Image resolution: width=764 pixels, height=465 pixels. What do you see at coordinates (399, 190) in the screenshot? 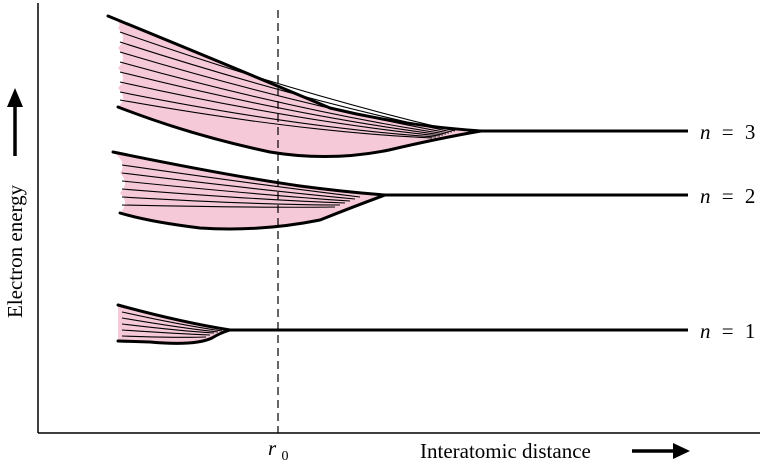
I see `band-n2` at bounding box center [399, 190].